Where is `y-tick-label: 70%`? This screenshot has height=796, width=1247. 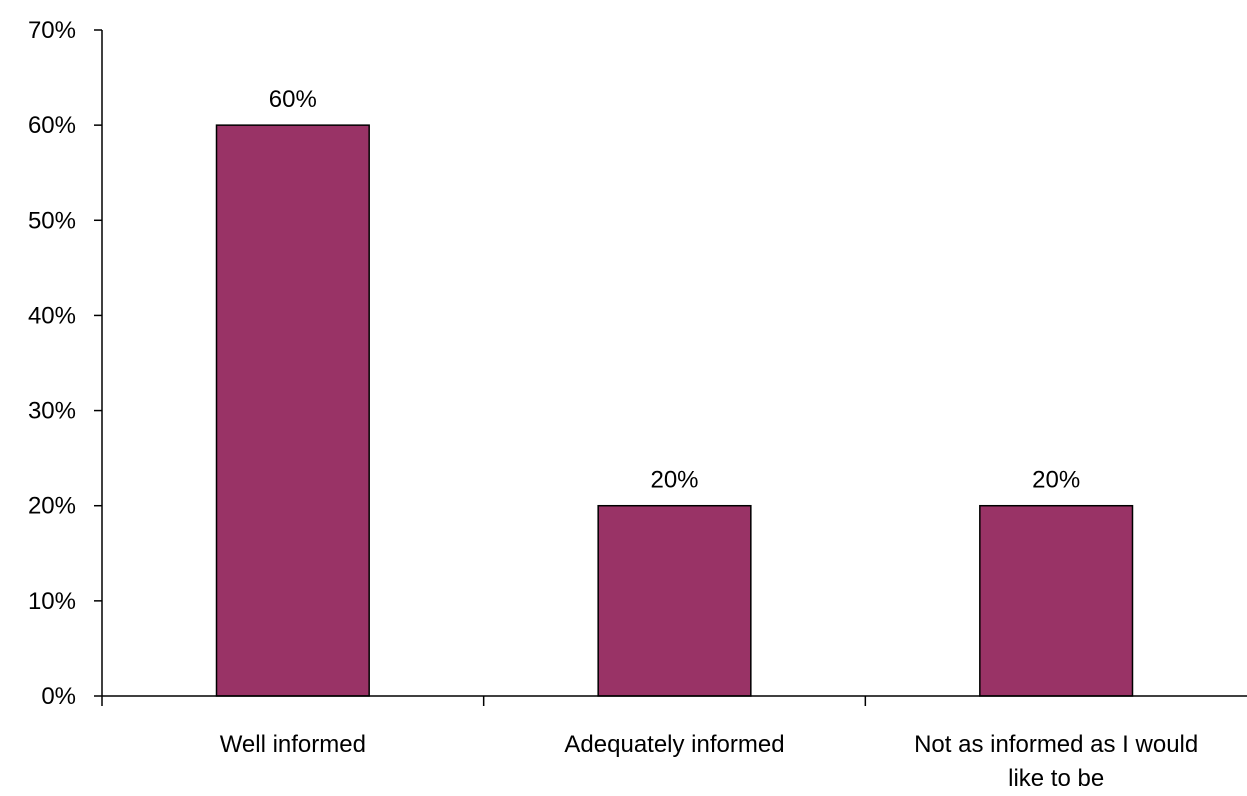 y-tick-label: 70% is located at coordinates (52, 30).